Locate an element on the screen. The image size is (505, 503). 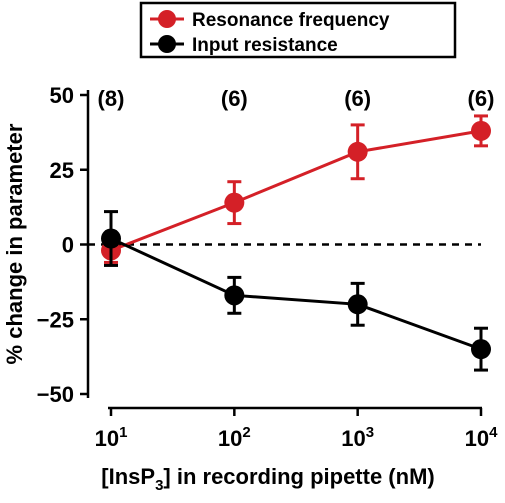
legend-box is located at coordinates (298, 30).